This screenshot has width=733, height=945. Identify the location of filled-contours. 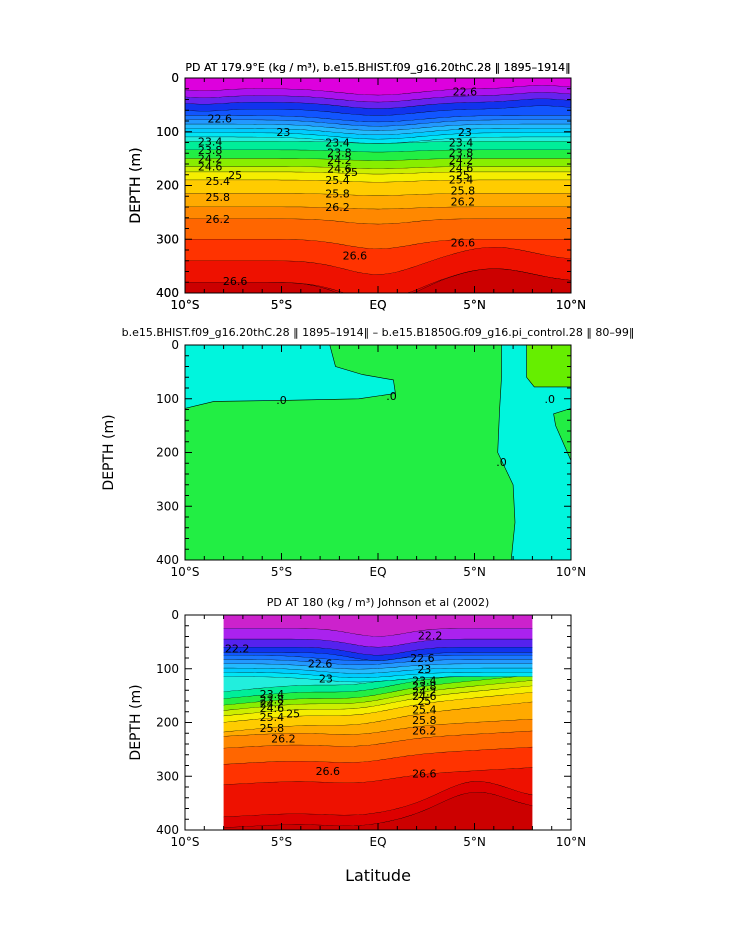
(378, 722).